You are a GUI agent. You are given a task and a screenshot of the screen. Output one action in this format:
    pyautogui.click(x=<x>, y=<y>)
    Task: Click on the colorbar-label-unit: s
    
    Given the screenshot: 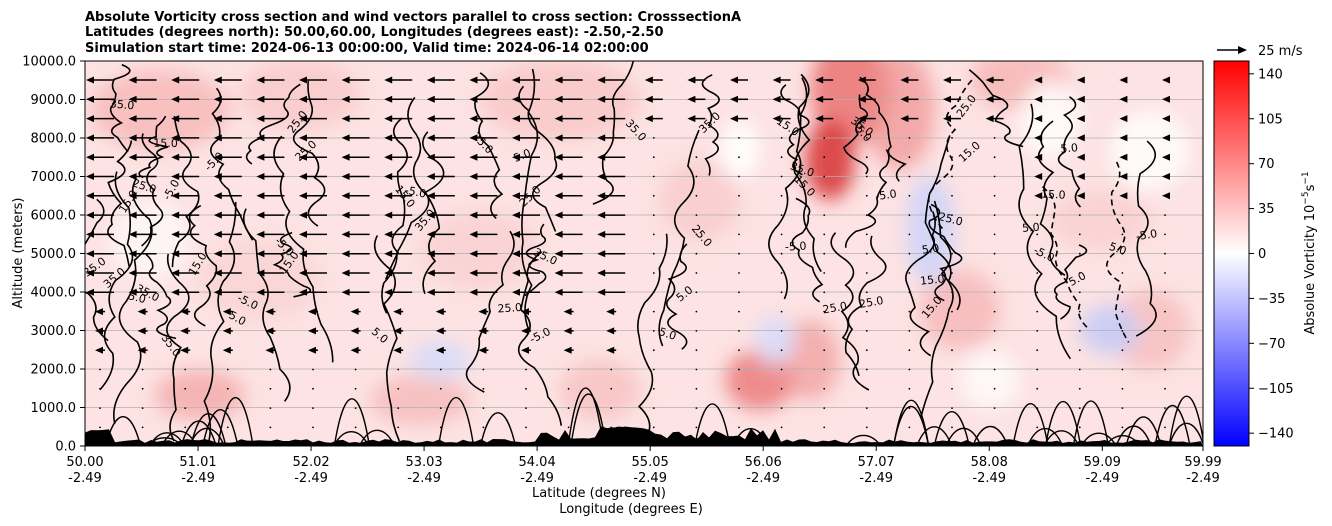 What is the action you would take?
    pyautogui.click(x=1310, y=187)
    